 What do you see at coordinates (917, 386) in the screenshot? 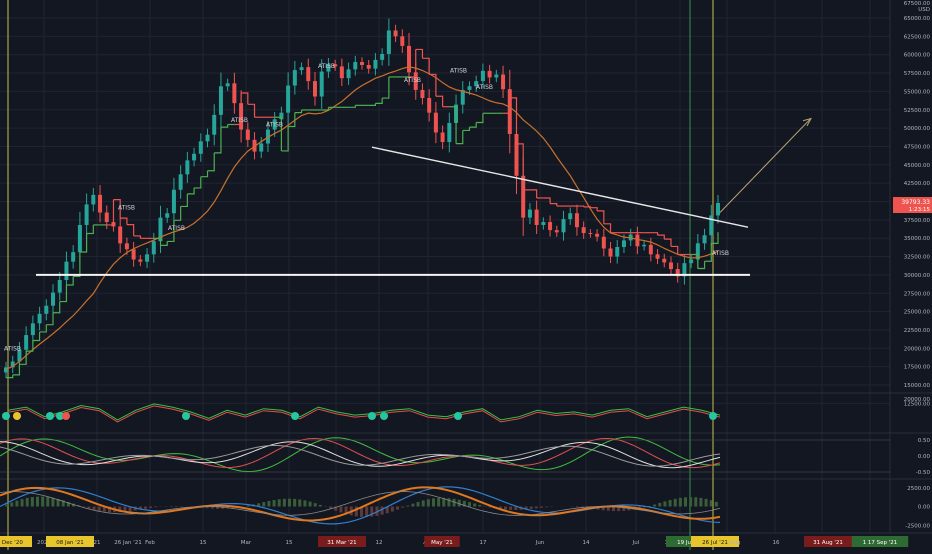
I see `price-axis-tick: 15000.00` at bounding box center [917, 386].